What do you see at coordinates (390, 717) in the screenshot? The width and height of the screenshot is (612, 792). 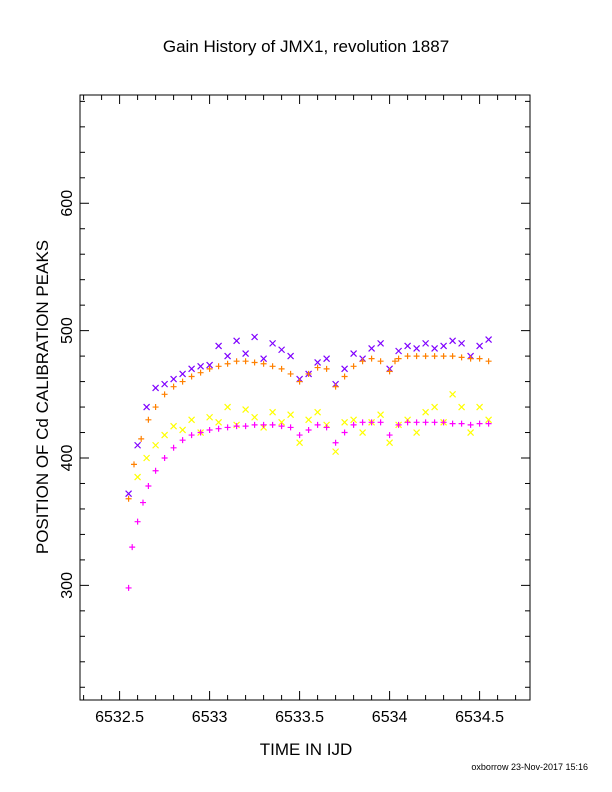 I see `x-tick-label: 6534` at bounding box center [390, 717].